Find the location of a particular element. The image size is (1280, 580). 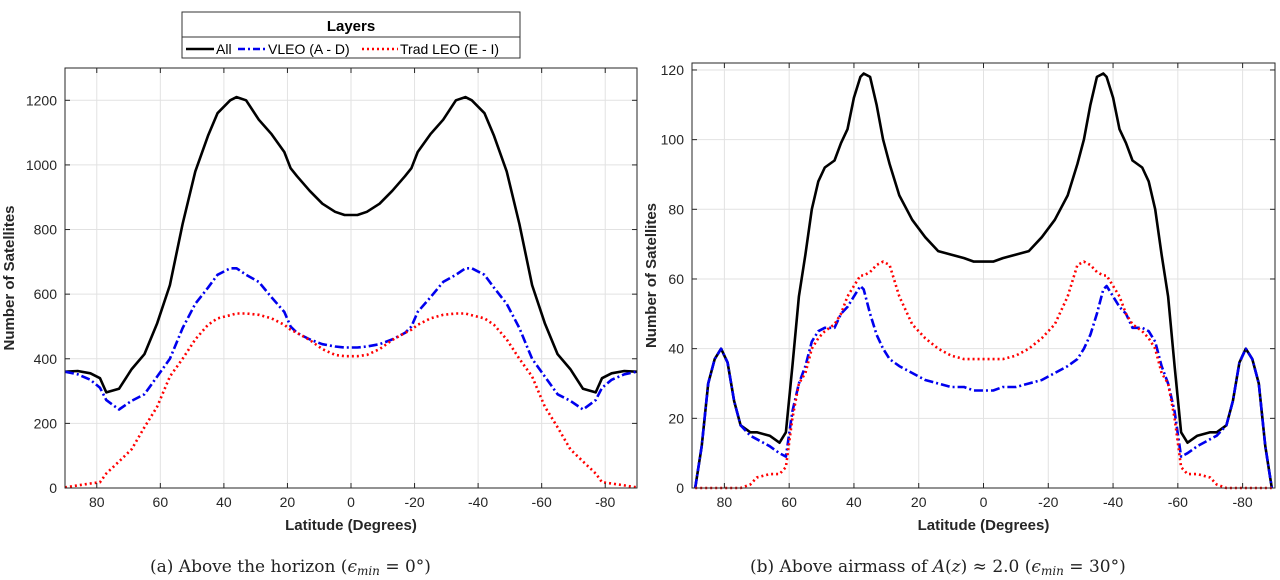

y-tick-label: 200 is located at coordinates (46, 423).